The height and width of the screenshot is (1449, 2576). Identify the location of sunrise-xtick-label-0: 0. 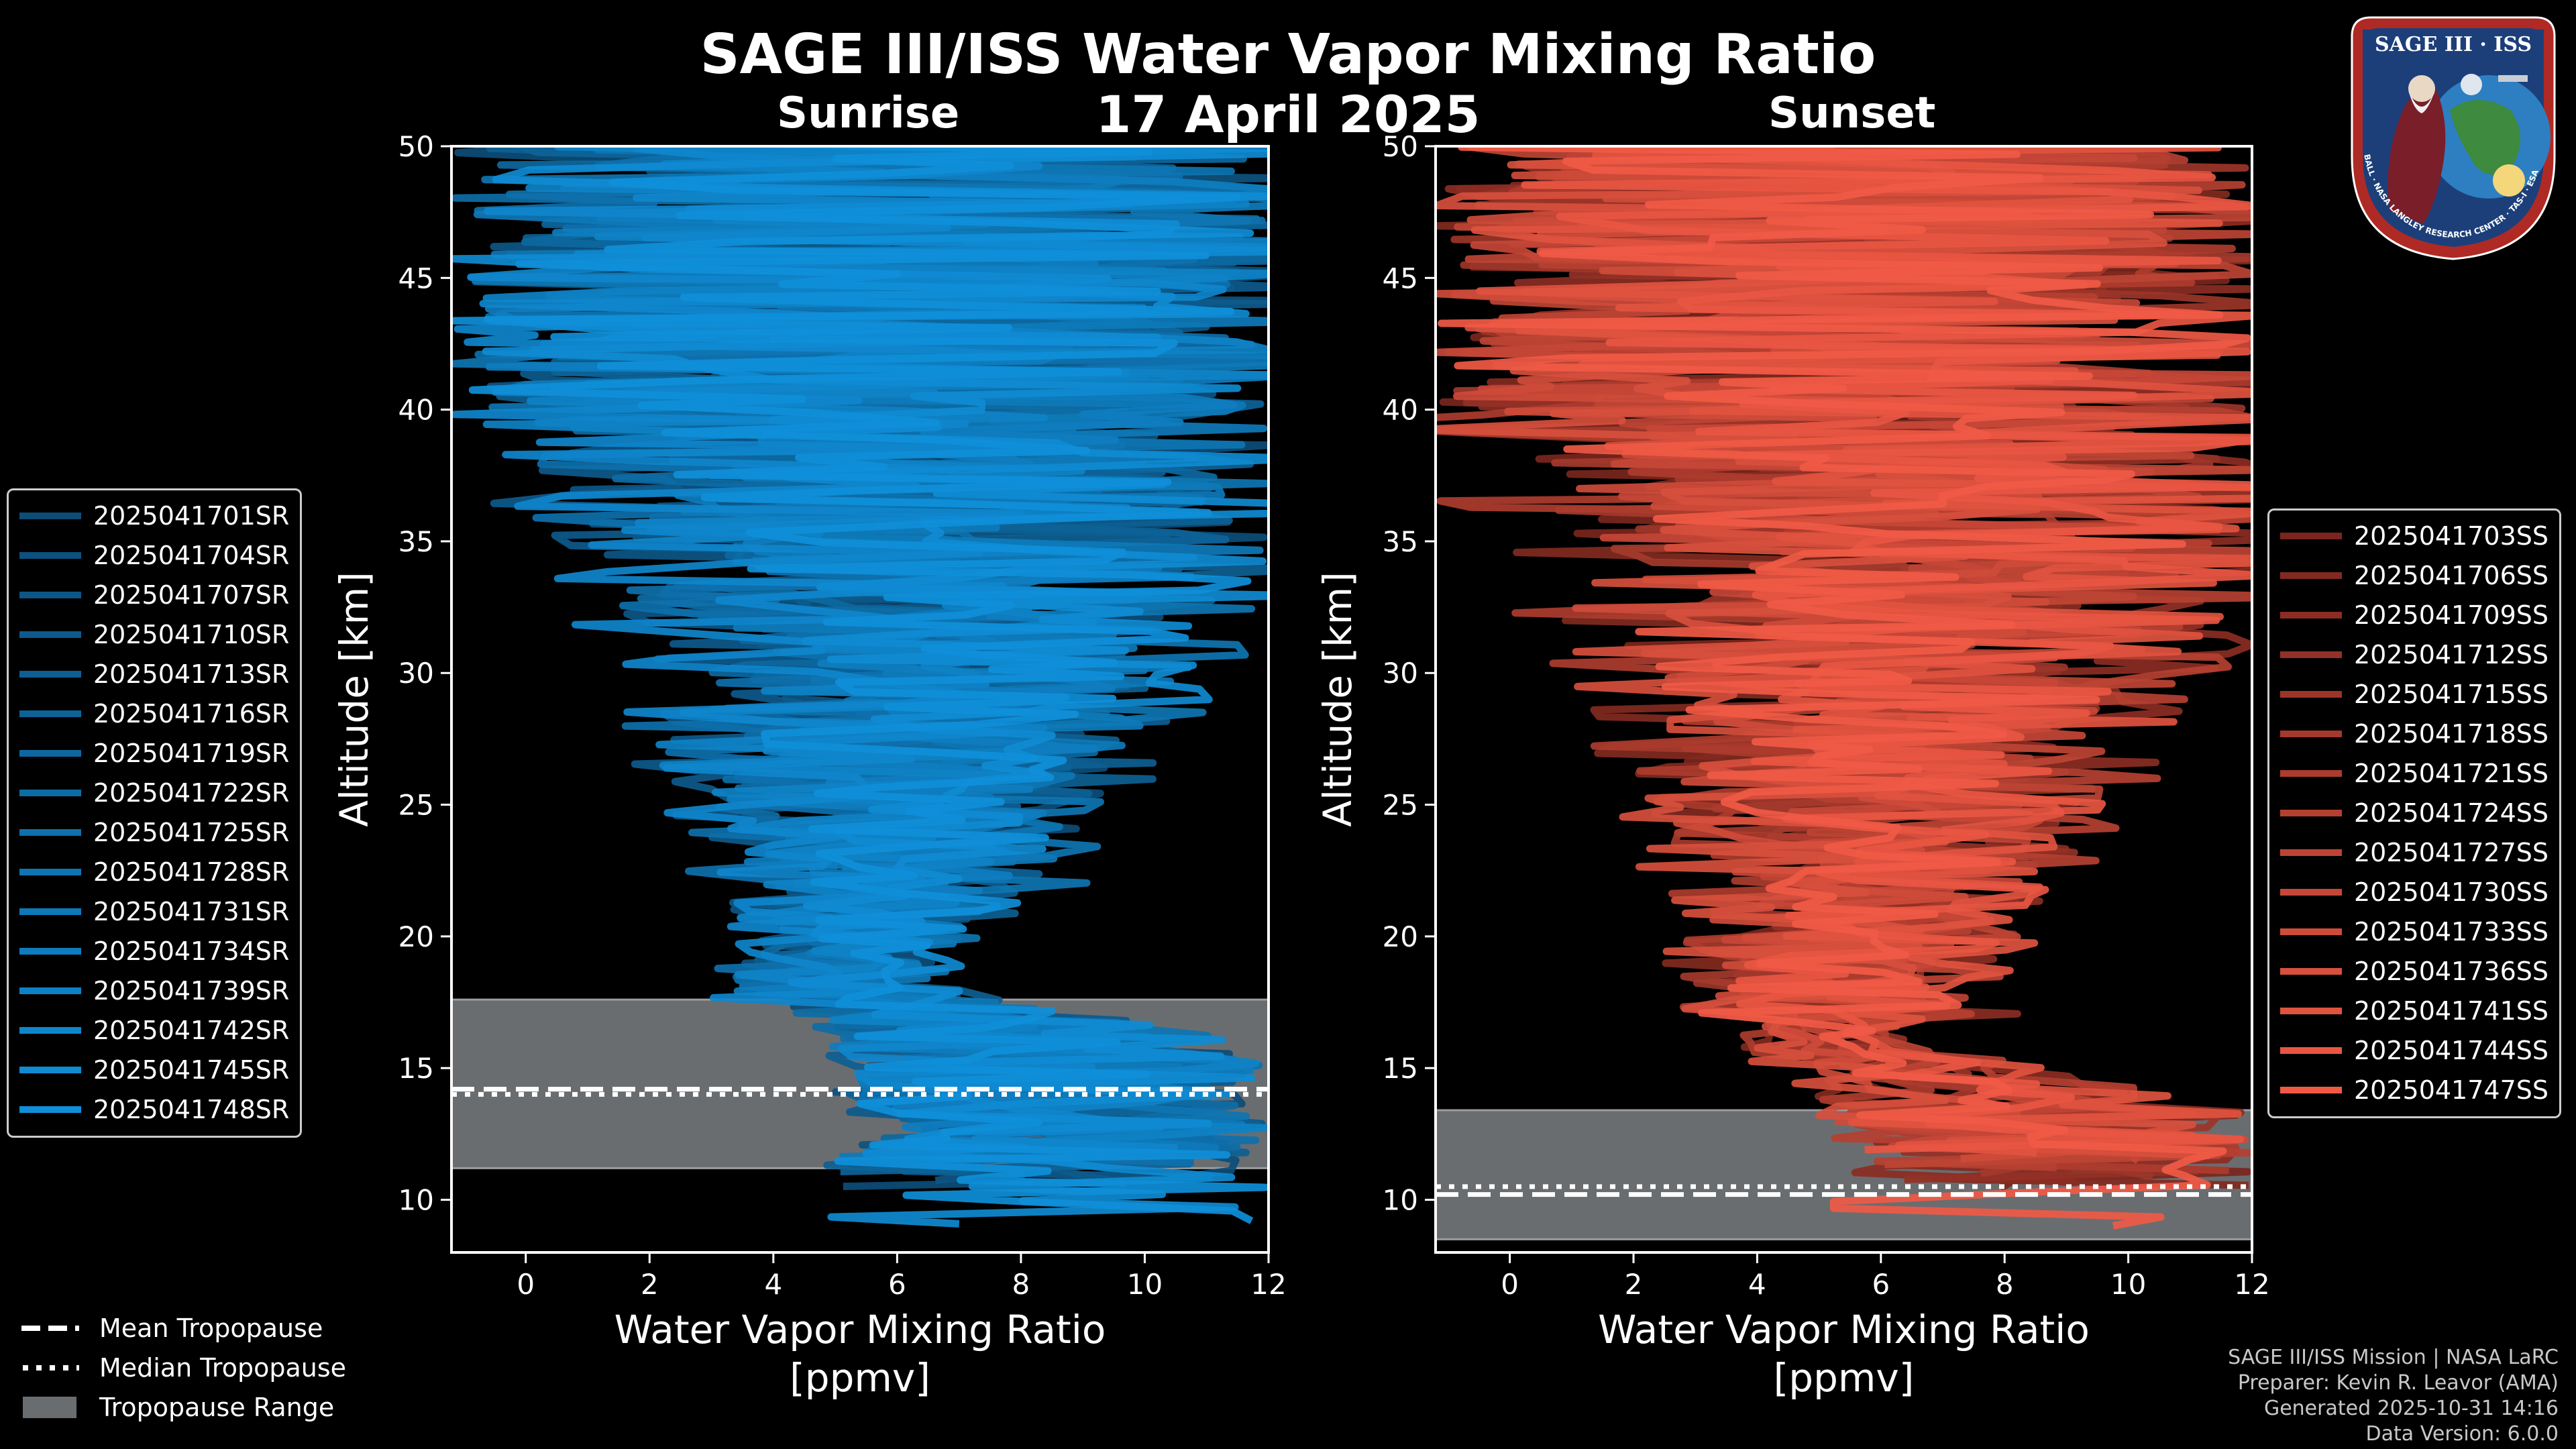
(526, 1284).